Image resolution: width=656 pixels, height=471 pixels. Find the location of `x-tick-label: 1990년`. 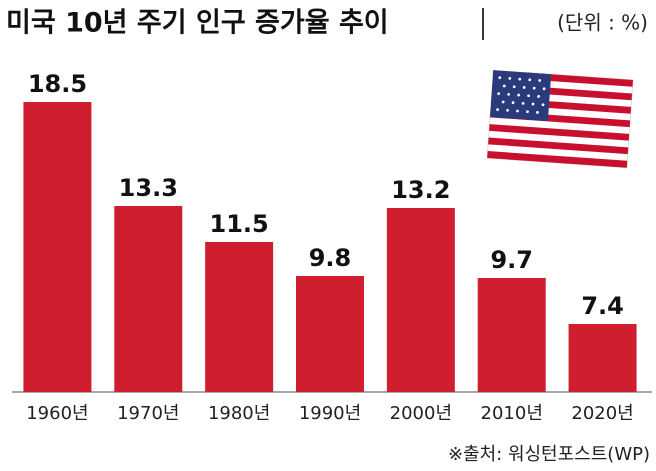

x-tick-label: 1990년 is located at coordinates (330, 413).